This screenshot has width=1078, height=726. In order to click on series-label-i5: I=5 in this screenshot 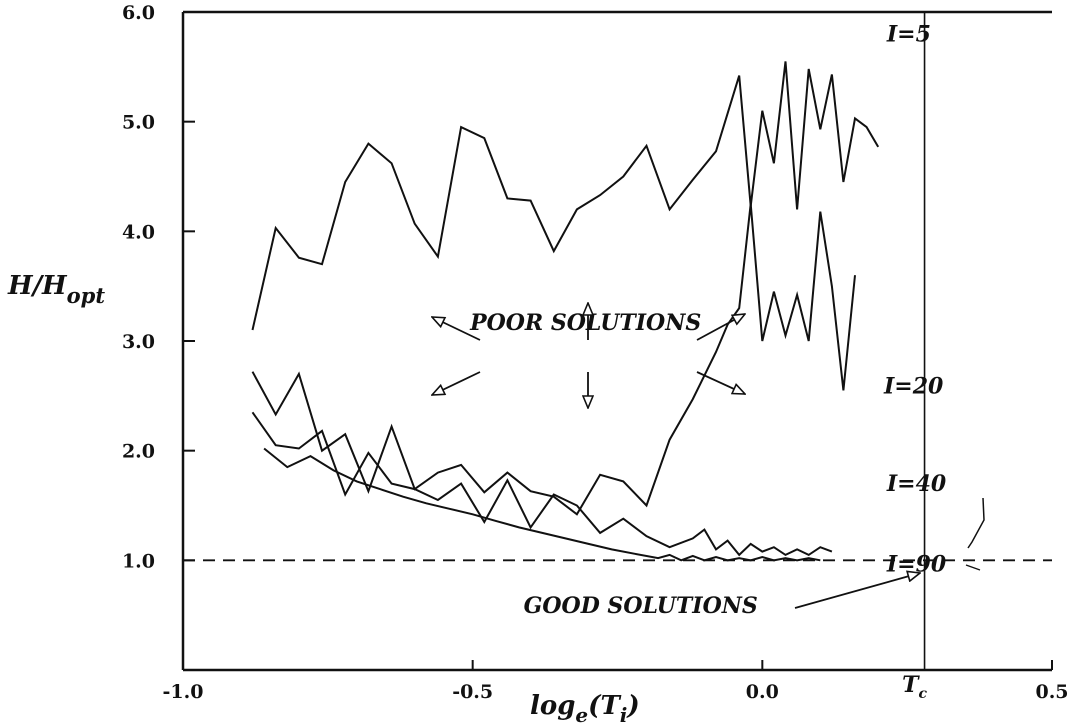, I will do `click(908, 35)`.